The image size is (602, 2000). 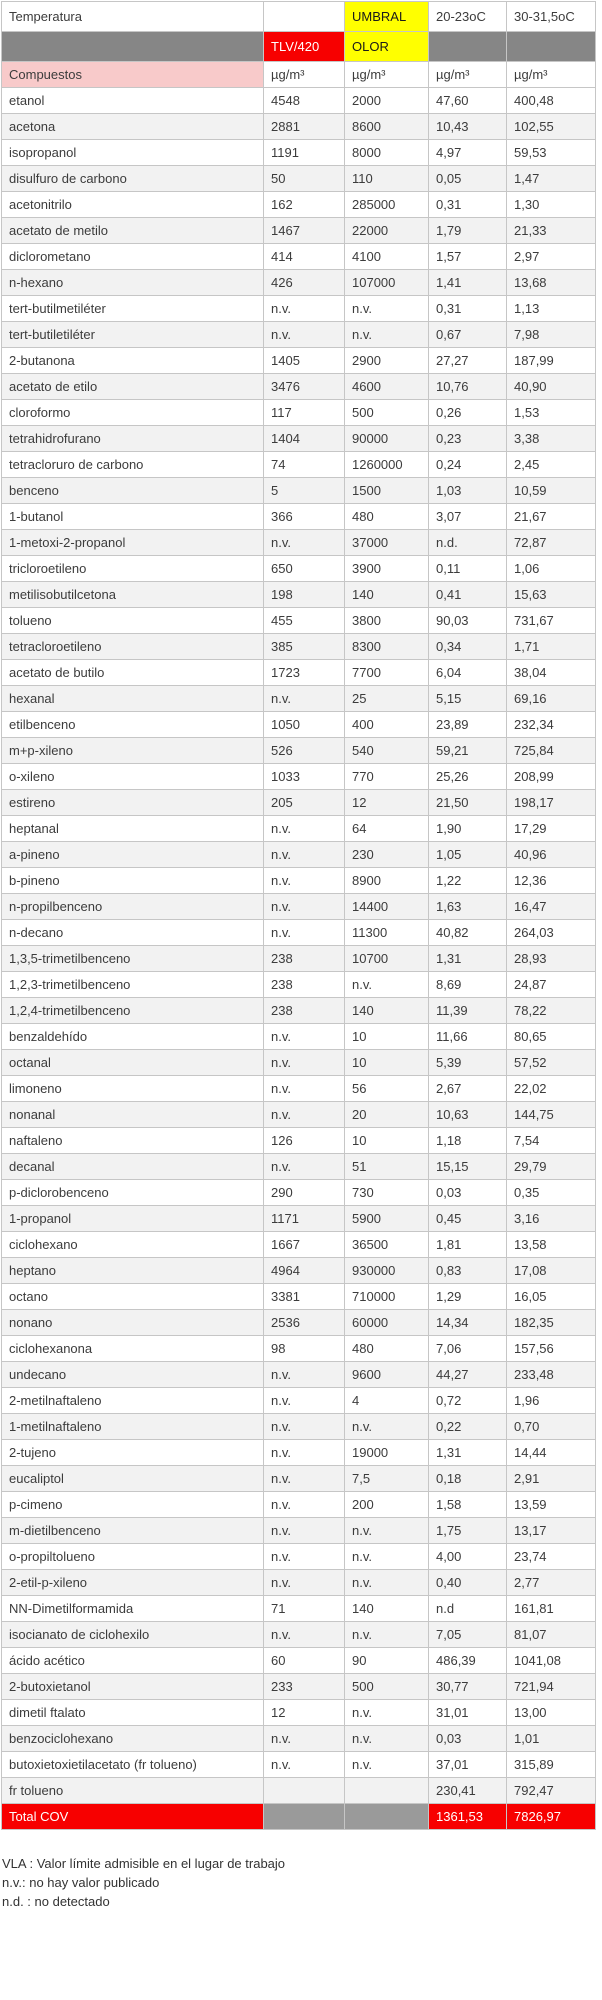 I want to click on olor-value-cell: 19000, so click(x=386, y=1452).